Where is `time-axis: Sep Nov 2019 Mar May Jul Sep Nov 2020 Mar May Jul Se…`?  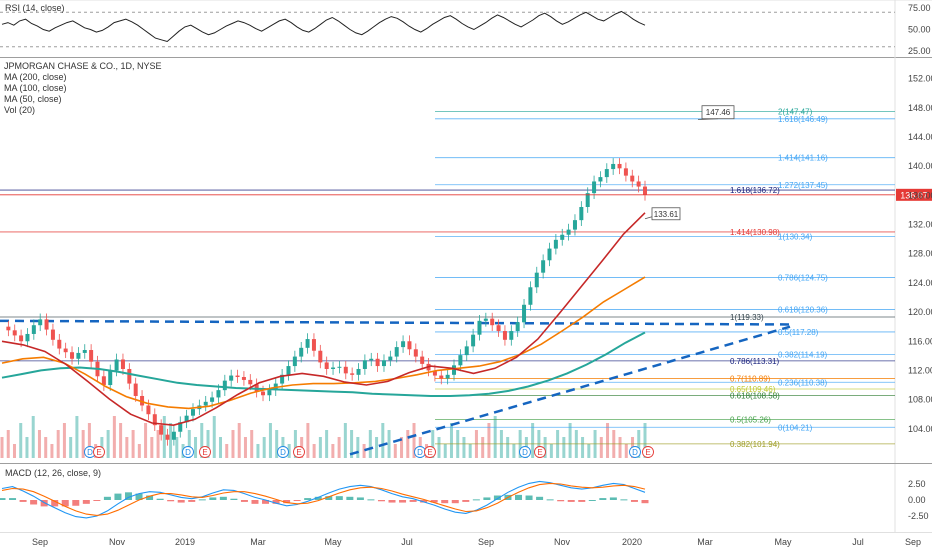
time-axis: Sep Nov 2019 Mar May Jul Sep Nov 2020 Mar May Jul Se… is located at coordinates (466, 541).